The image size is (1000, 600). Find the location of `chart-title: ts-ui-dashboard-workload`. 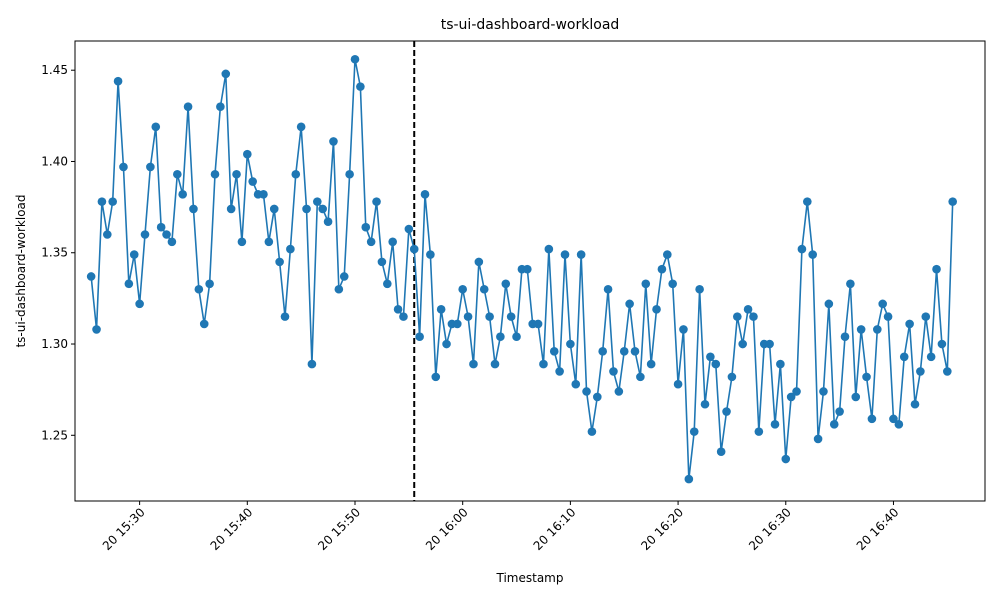

chart-title: ts-ui-dashboard-workload is located at coordinates (530, 25).